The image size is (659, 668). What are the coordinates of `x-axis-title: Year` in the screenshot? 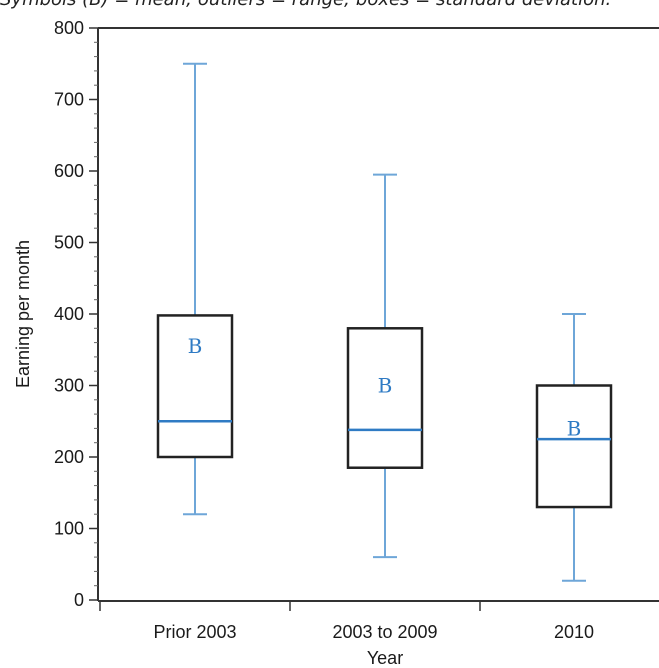 It's located at (385, 658).